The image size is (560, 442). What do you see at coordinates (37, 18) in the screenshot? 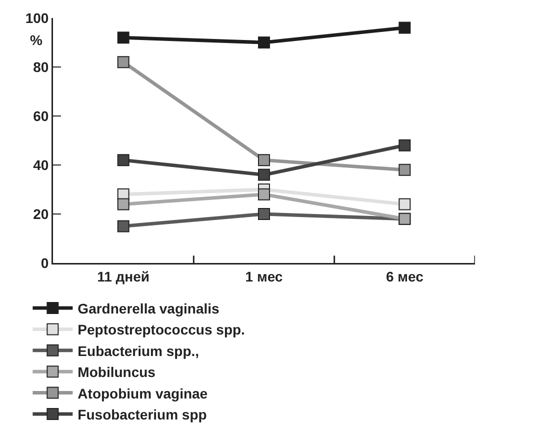
I see `y-tick-label: 100` at bounding box center [37, 18].